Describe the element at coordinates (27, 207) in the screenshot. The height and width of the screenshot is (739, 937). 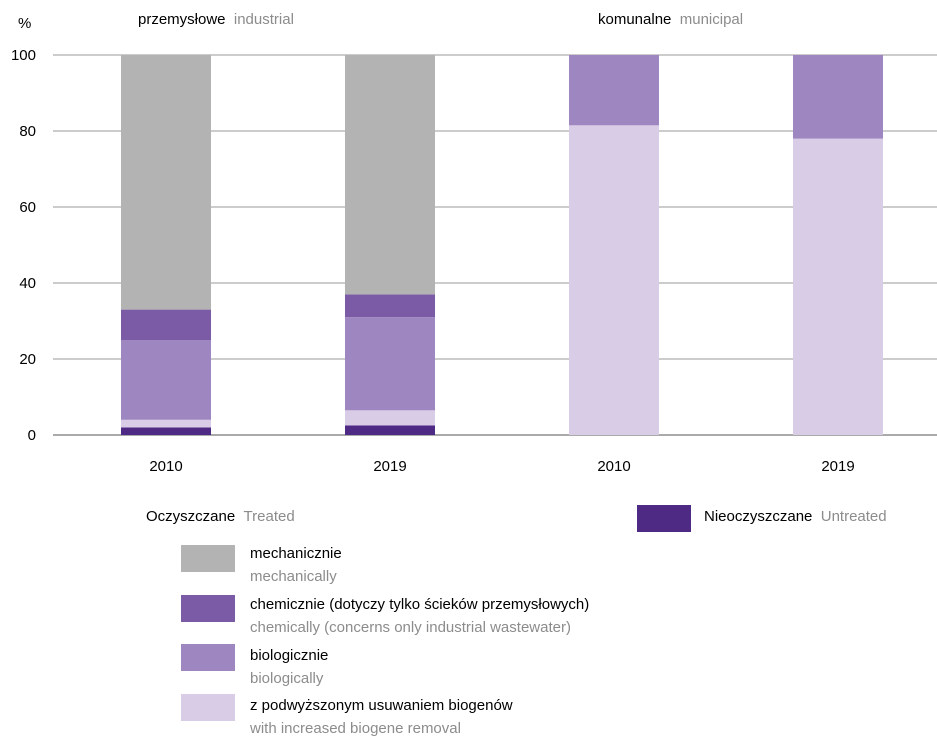
I see `y-tick-label: 60` at that location.